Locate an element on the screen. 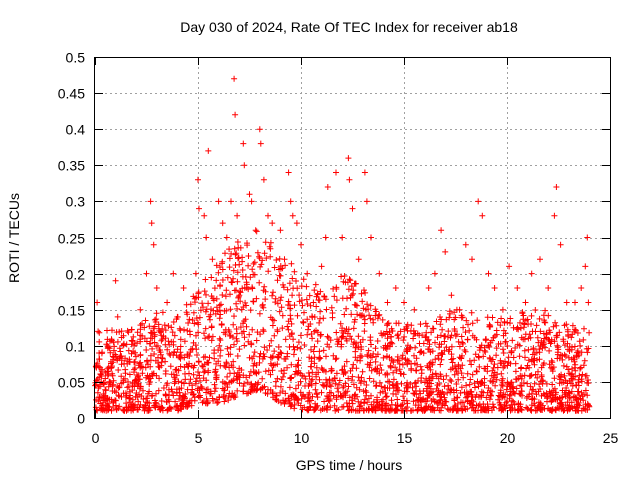 This screenshot has width=640, height=480. y-tick-label: 0.4 is located at coordinates (76, 130).